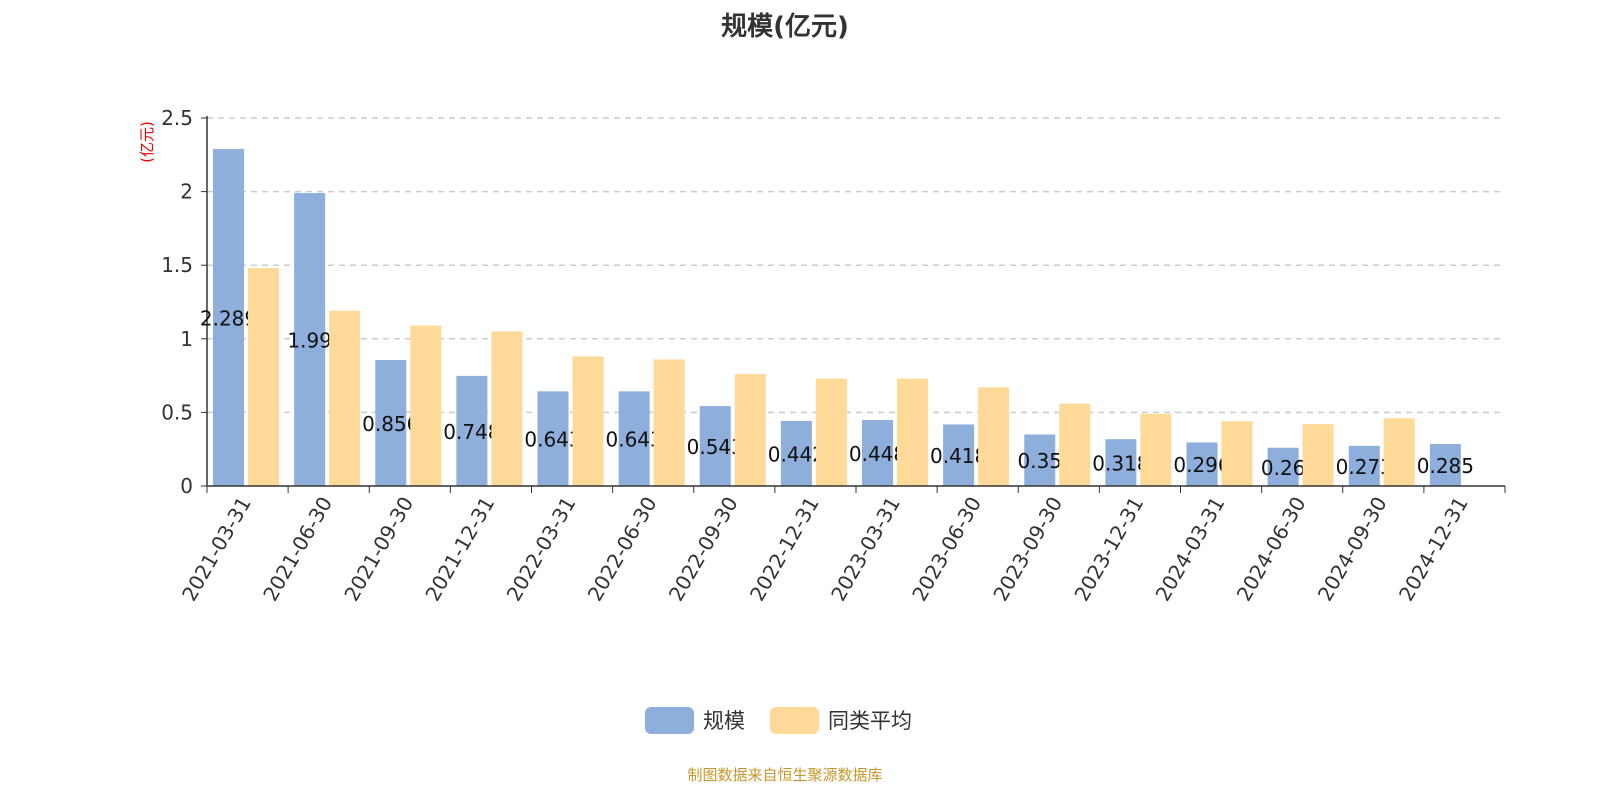  Describe the element at coordinates (177, 412) in the screenshot. I see `y-tick-label: 0.5` at that location.